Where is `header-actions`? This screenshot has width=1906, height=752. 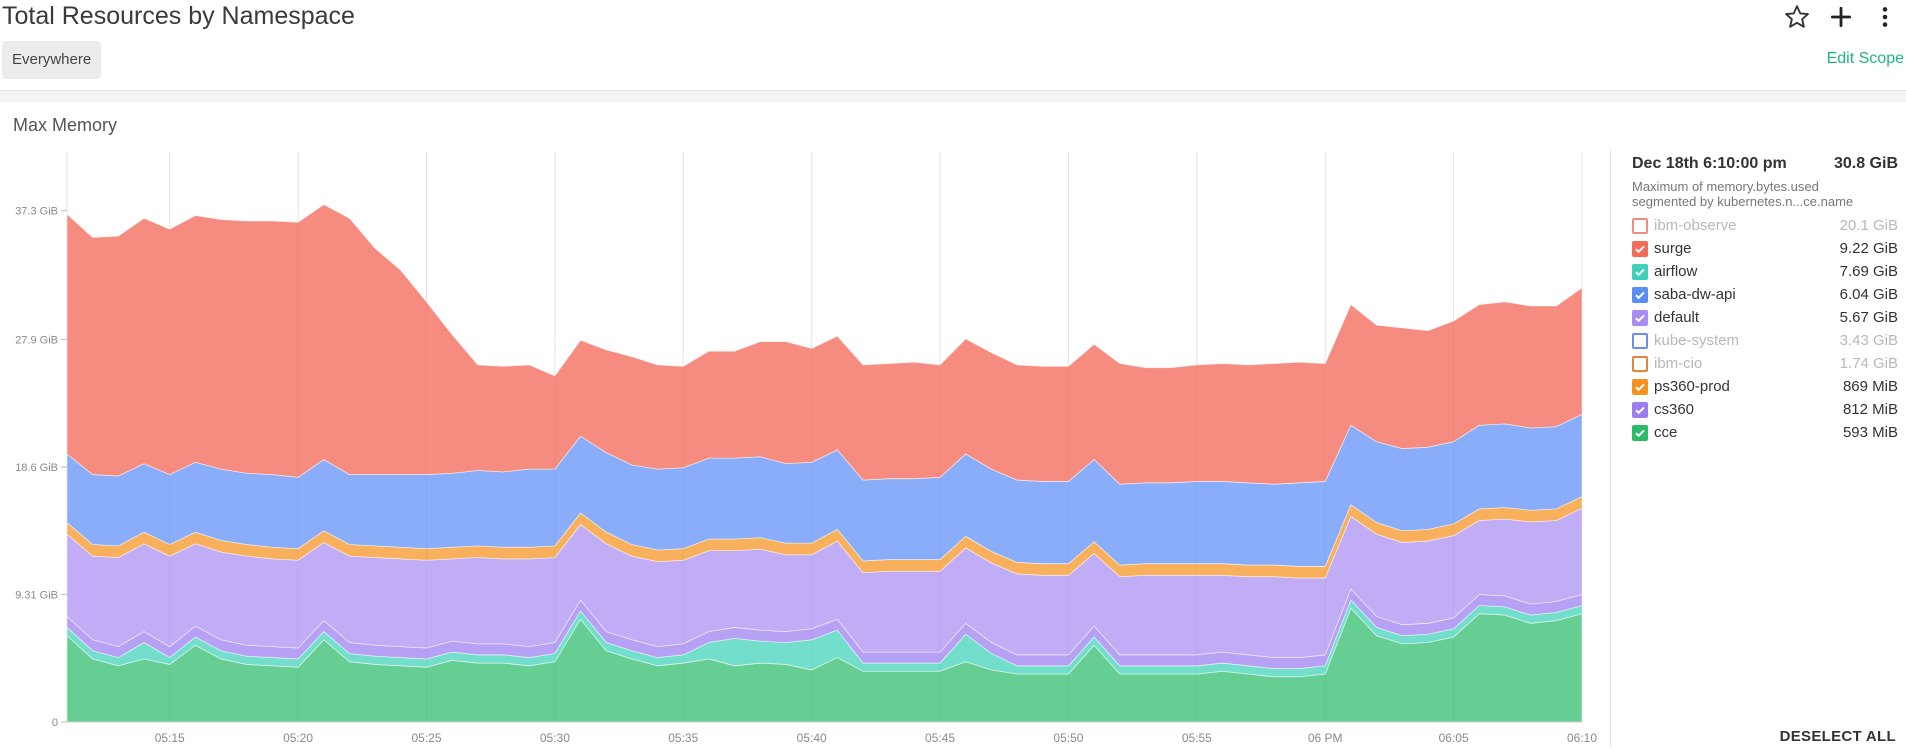 header-actions is located at coordinates (1841, 17).